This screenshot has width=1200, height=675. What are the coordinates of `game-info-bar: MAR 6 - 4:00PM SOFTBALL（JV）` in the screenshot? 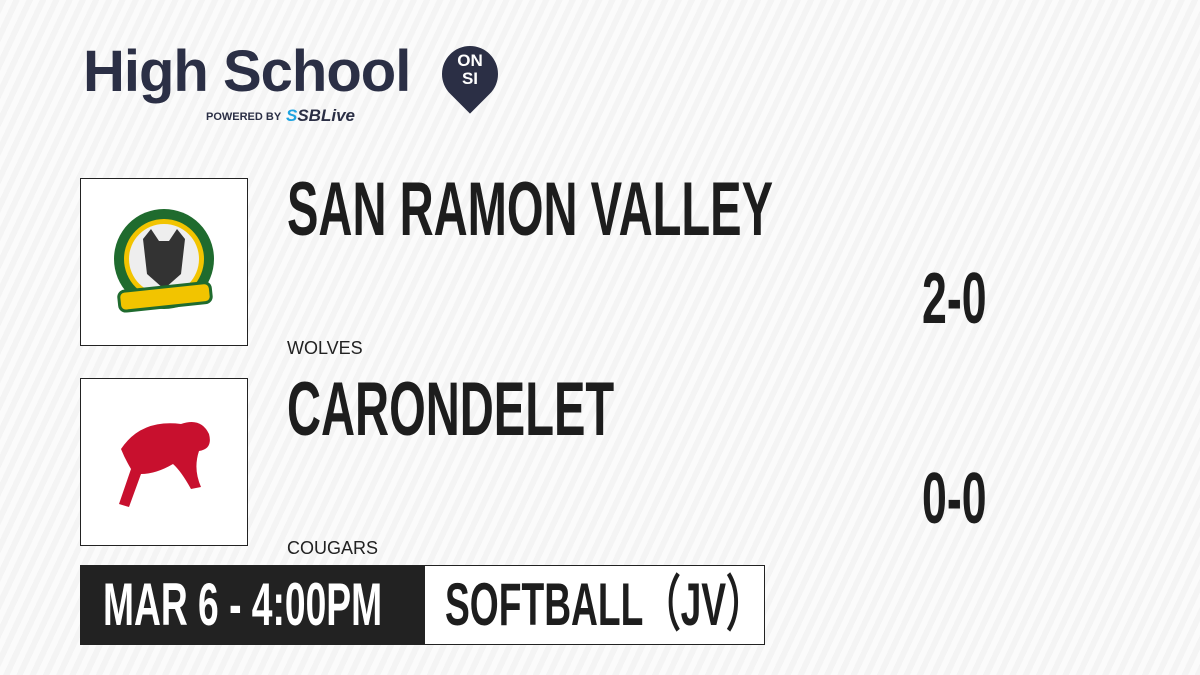 It's located at (422, 605).